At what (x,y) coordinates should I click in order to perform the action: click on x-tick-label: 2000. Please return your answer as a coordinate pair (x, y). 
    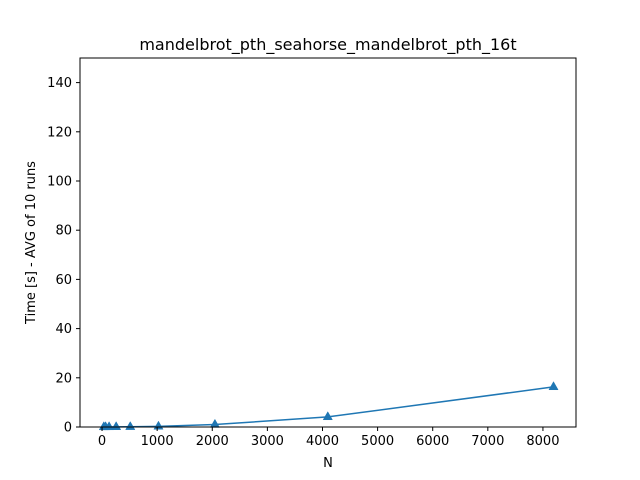
    Looking at the image, I should click on (212, 441).